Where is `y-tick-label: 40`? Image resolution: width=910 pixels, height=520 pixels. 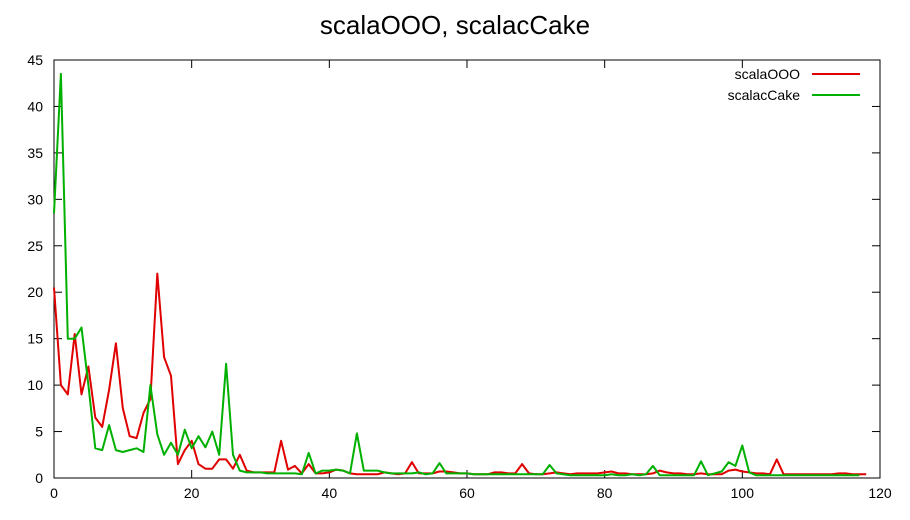 y-tick-label: 40 is located at coordinates (35, 106).